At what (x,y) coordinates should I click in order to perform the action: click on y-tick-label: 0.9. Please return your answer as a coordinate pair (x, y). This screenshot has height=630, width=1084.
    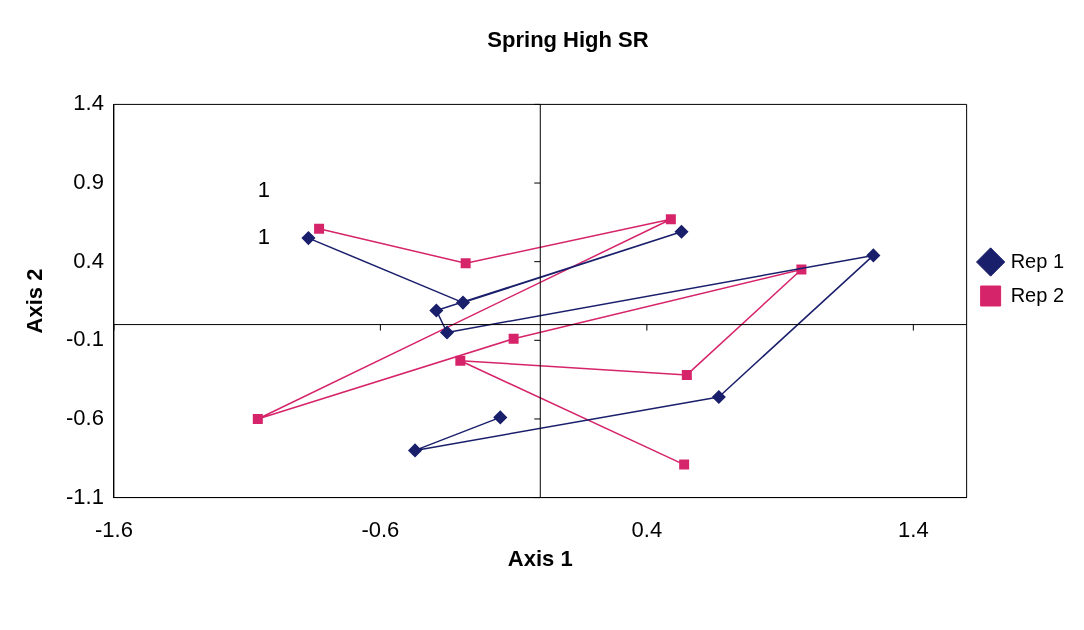
    Looking at the image, I should click on (88, 182).